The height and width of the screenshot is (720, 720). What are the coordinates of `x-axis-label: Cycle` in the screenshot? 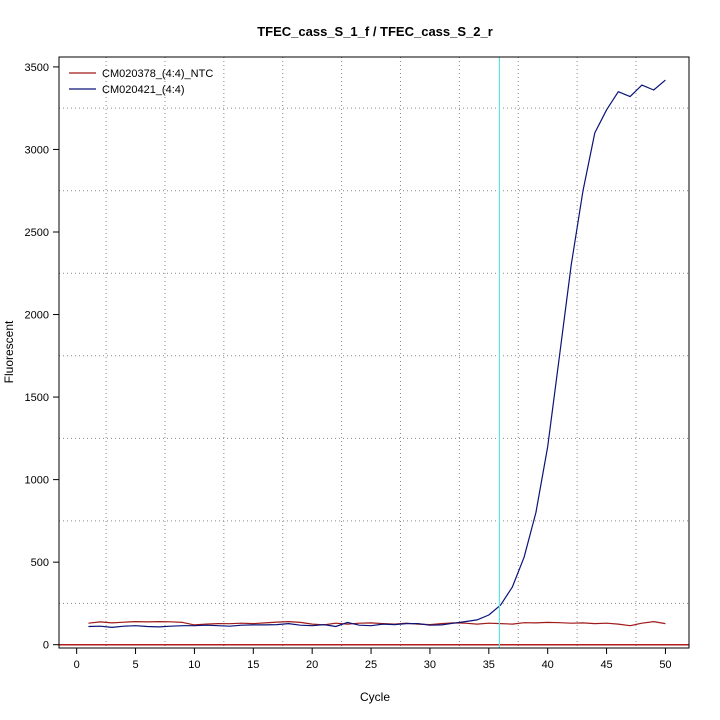 It's located at (375, 697).